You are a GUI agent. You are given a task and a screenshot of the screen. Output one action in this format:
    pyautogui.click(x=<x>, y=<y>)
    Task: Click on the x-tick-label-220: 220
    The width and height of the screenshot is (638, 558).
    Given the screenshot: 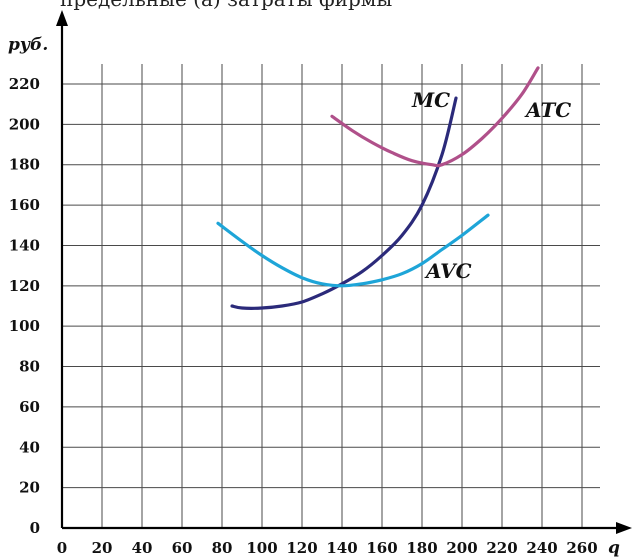 What is the action you would take?
    pyautogui.click(x=501, y=548)
    